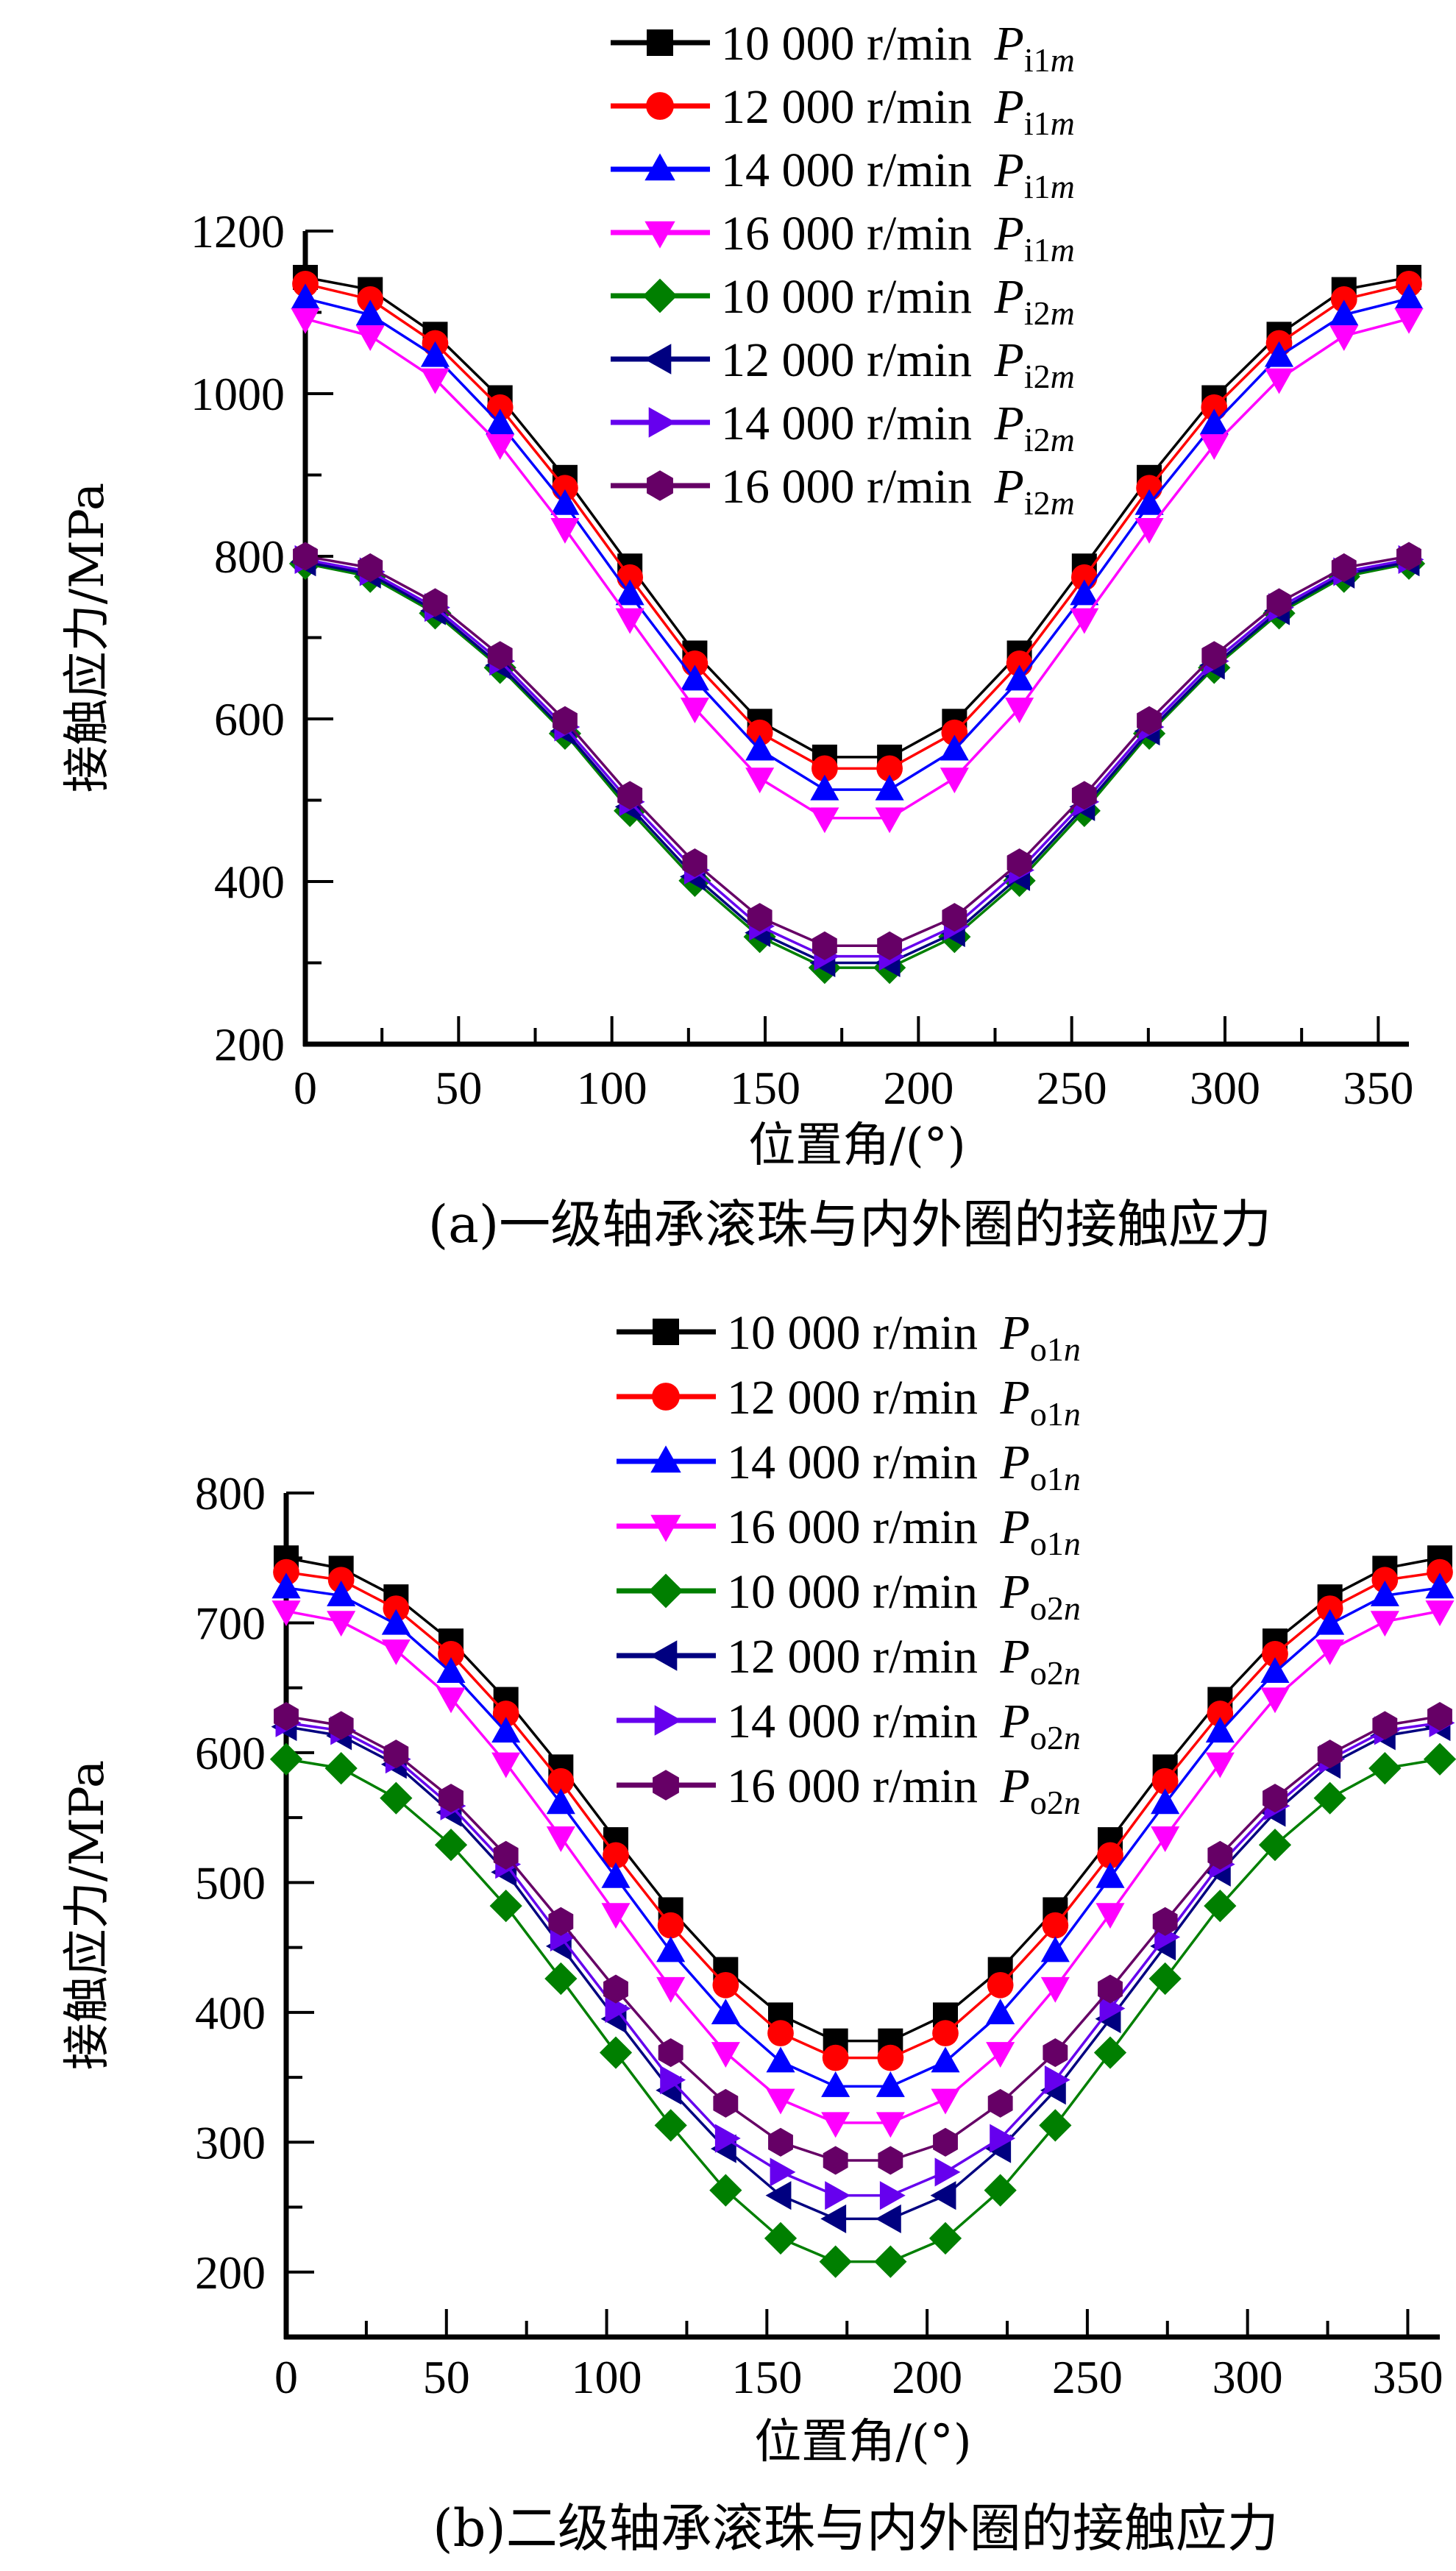 This screenshot has height=2571, width=1456. What do you see at coordinates (863, 1959) in the screenshot?
I see `series-line` at bounding box center [863, 1959].